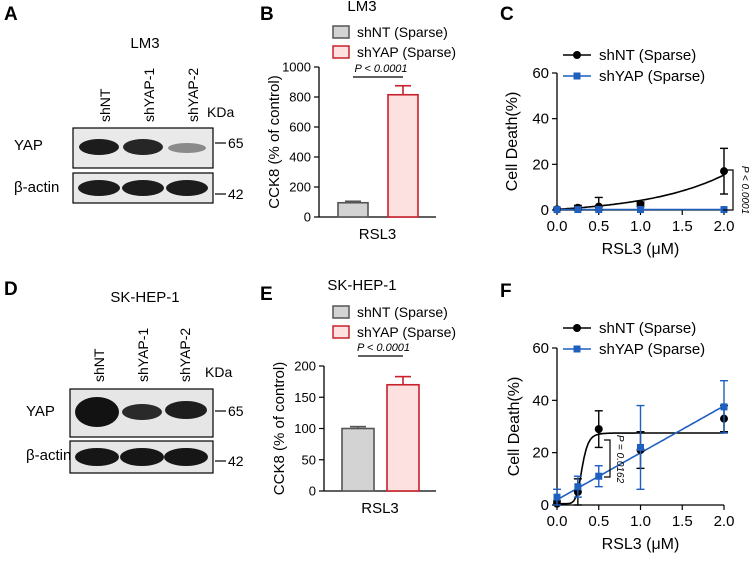 The height and width of the screenshot is (567, 754). Describe the element at coordinates (309, 459) in the screenshot. I see `y-tick-label: 50` at that location.